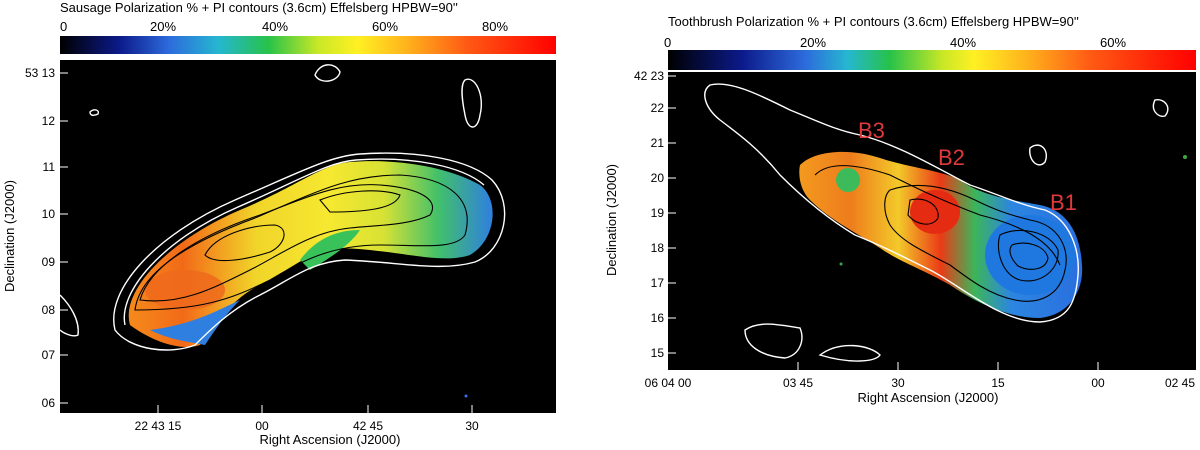 The image size is (1200, 450). Describe the element at coordinates (951, 157) in the screenshot. I see `toothbrush-label-b2: B2` at that location.